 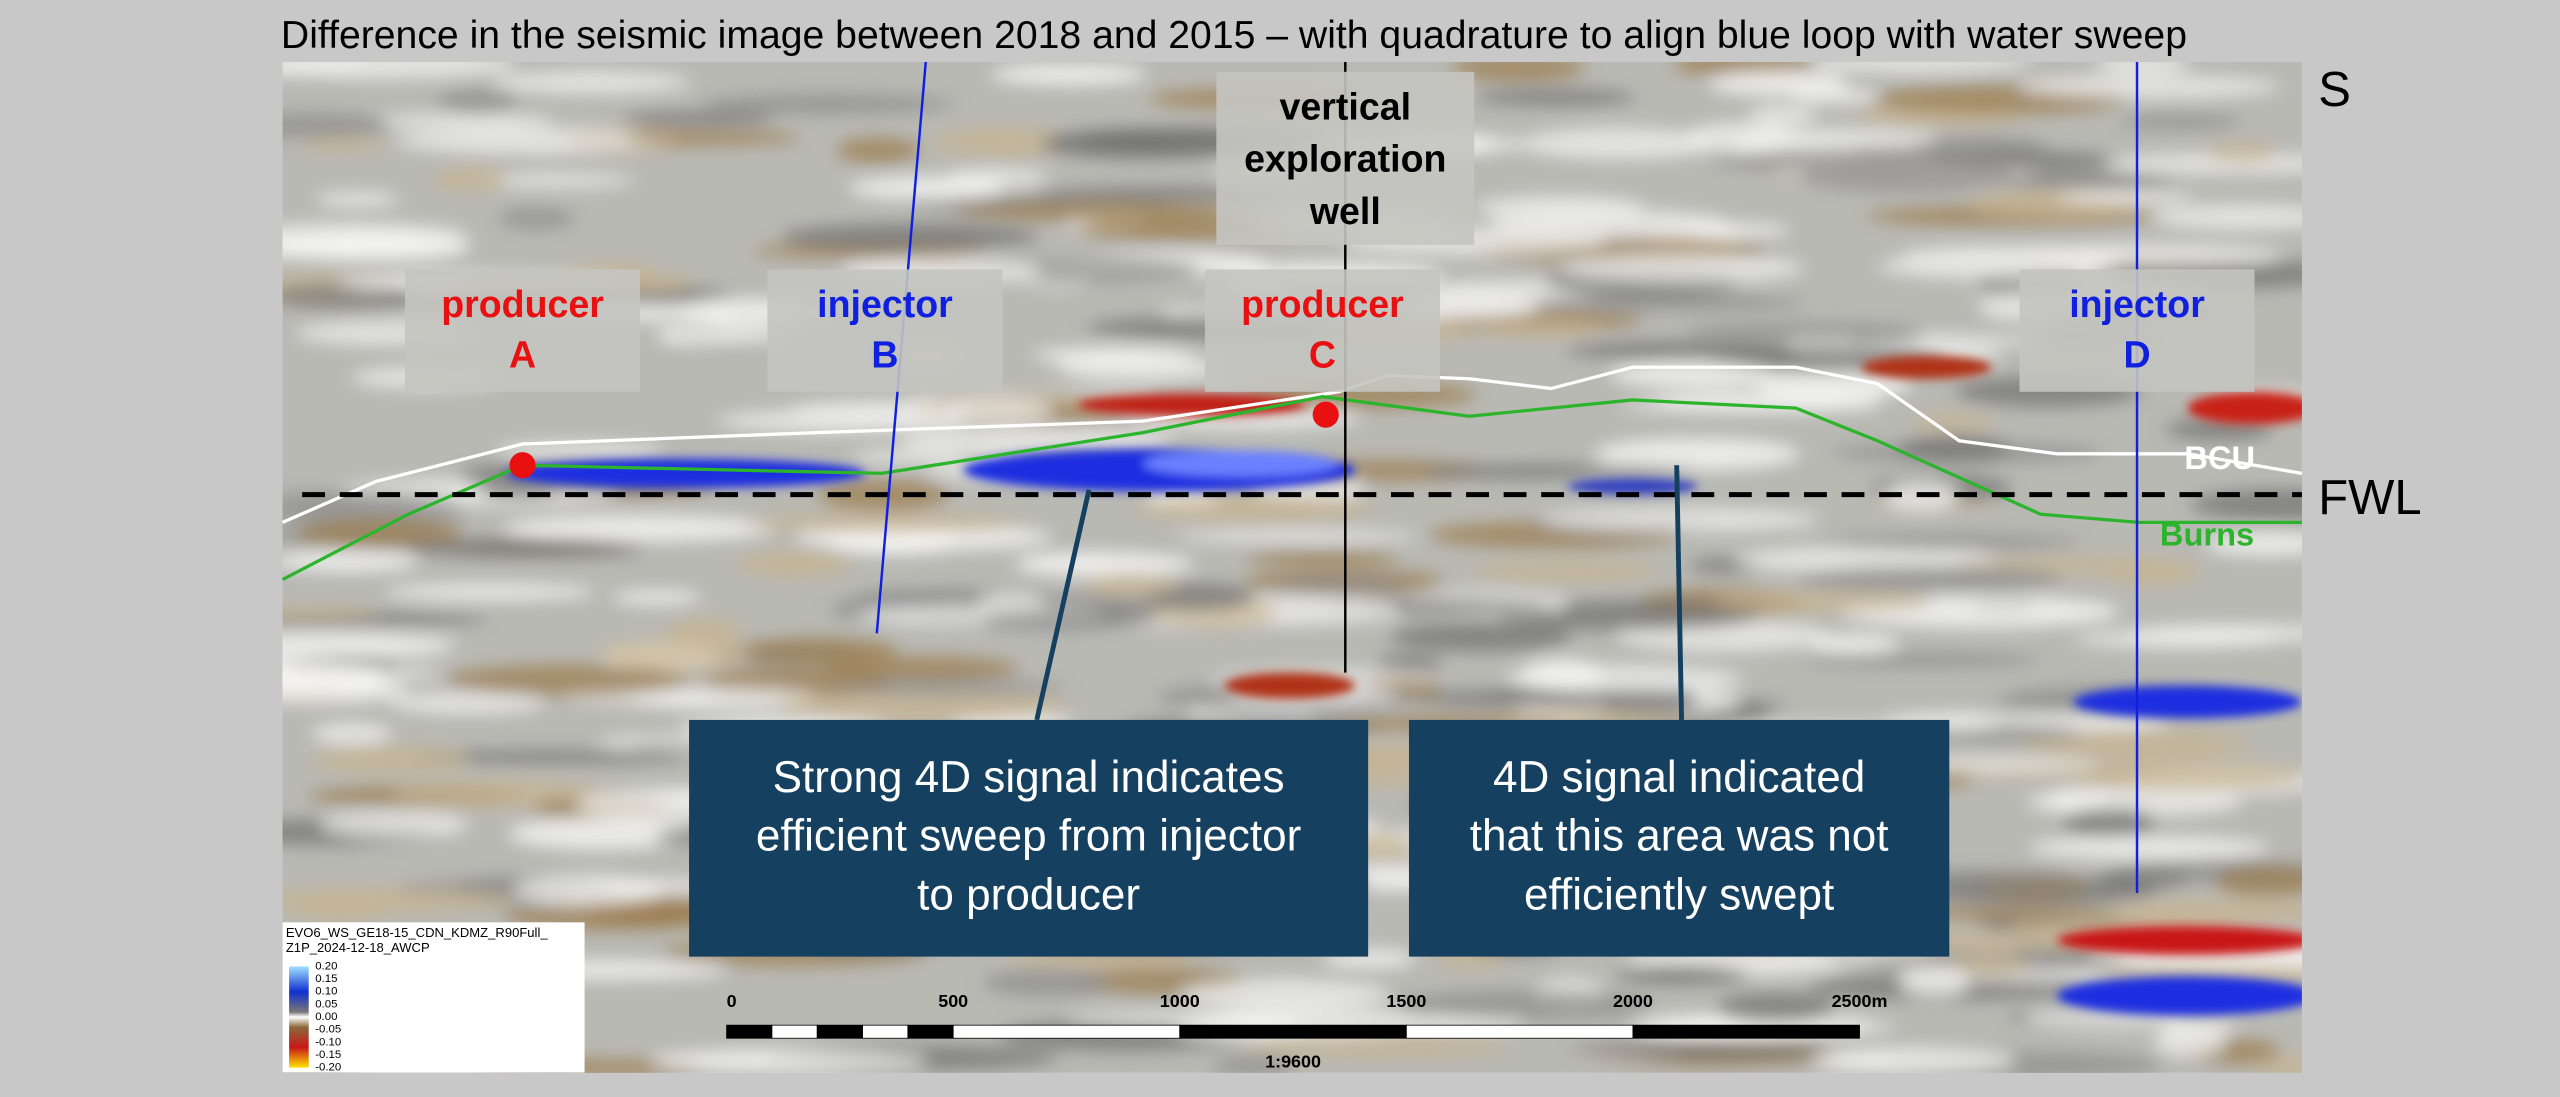 What do you see at coordinates (1293, 1061) in the screenshot?
I see `scale-ratio: 1:9600` at bounding box center [1293, 1061].